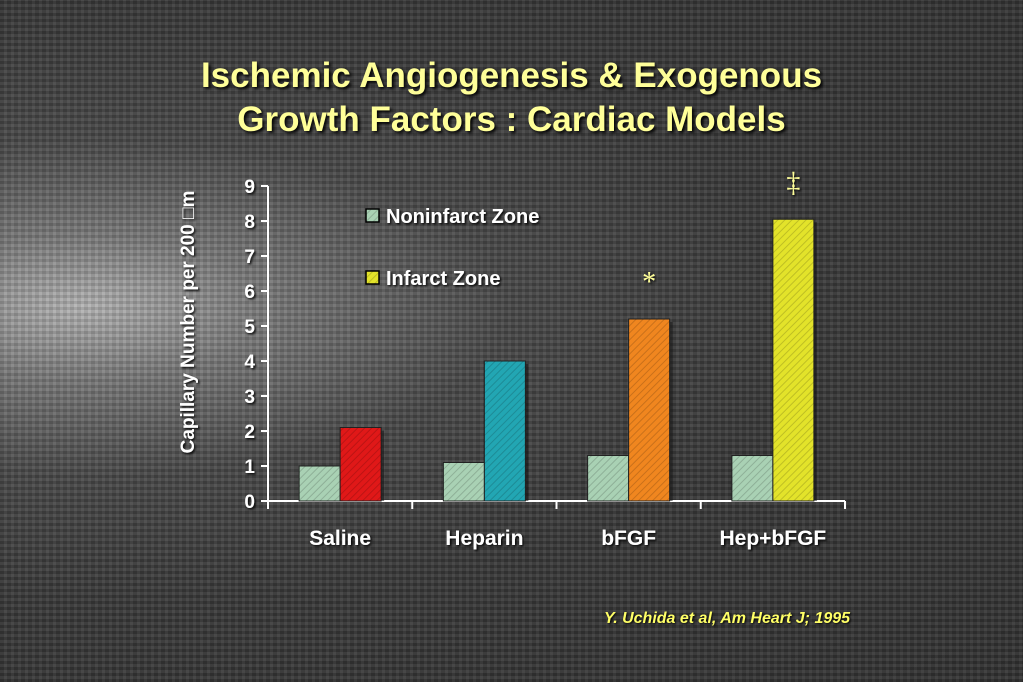 This screenshot has width=1023, height=682. I want to click on significance-marker: *, so click(649, 282).